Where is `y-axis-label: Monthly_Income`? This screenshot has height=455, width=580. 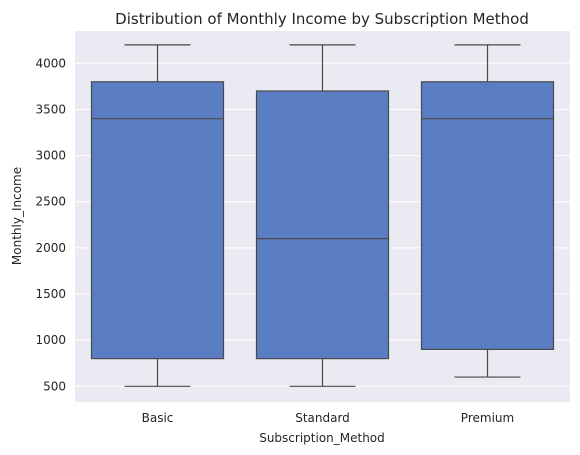
y-axis-label: Monthly_Income is located at coordinates (17, 216).